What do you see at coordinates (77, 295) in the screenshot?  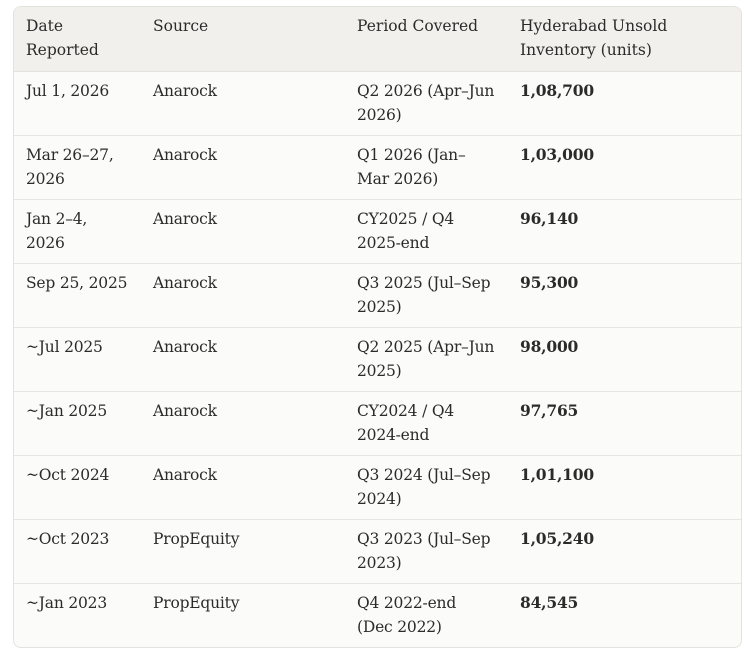 I see `cell-date: Sep 25, 2025` at bounding box center [77, 295].